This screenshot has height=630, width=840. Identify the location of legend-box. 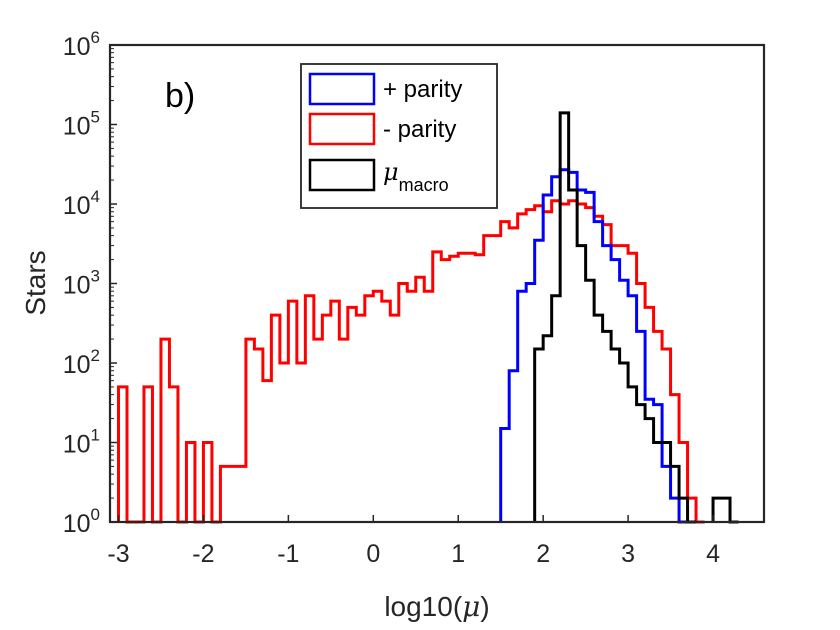
(399, 136).